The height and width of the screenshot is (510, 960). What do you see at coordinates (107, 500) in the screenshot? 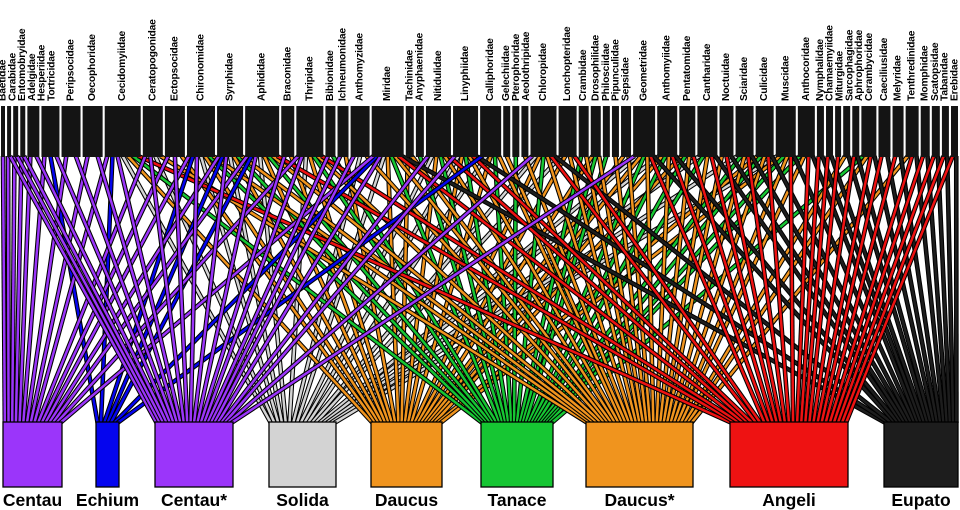
I see `plant-label-echium: Echium` at bounding box center [107, 500].